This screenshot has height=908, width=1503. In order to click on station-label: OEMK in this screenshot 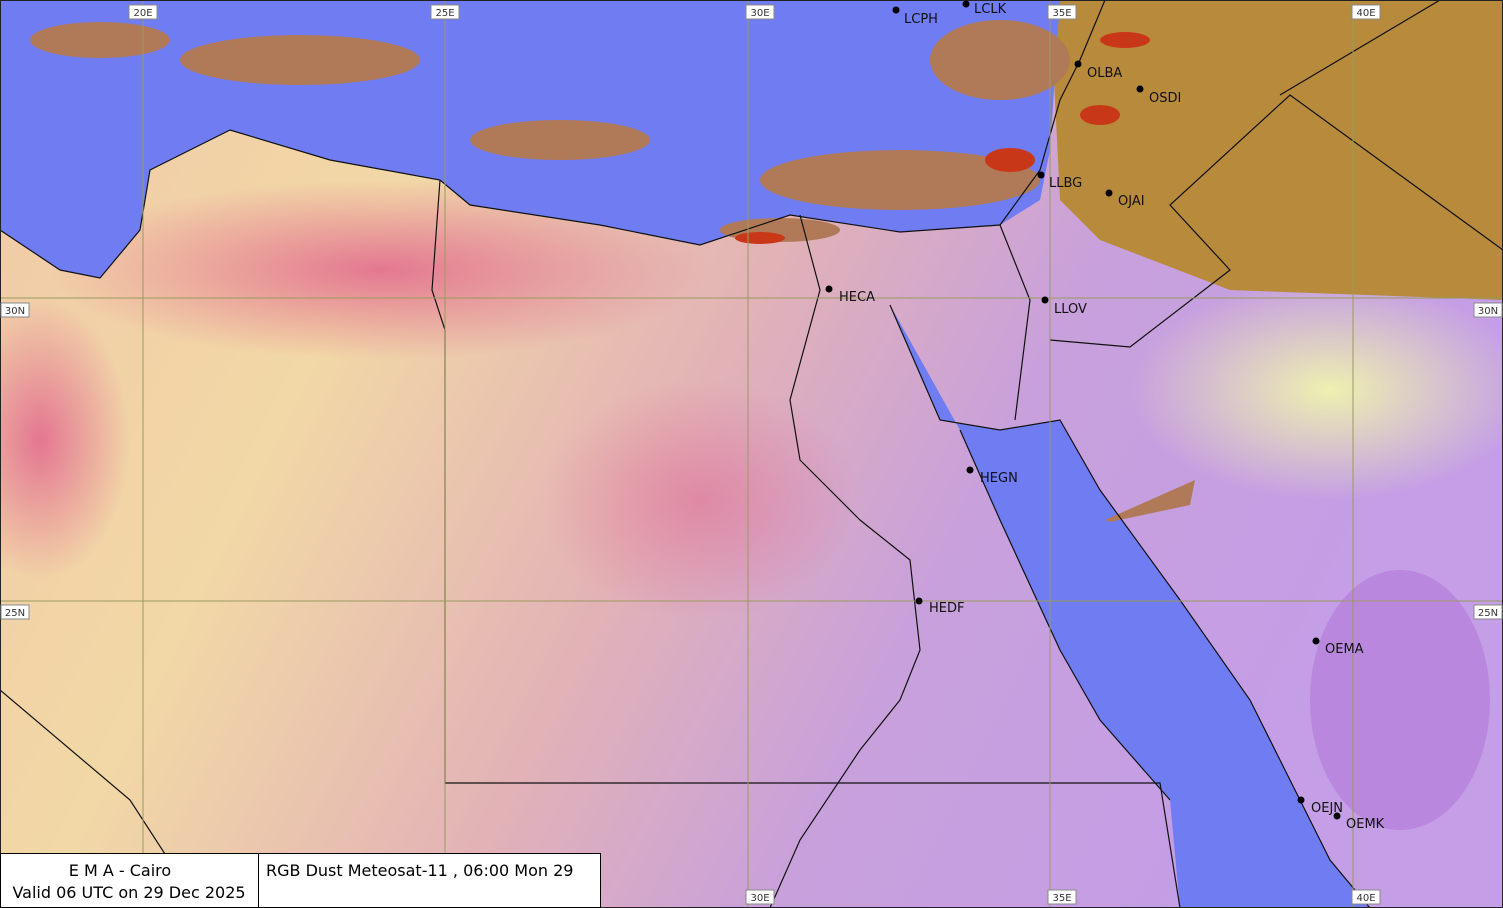, I will do `click(1365, 824)`.